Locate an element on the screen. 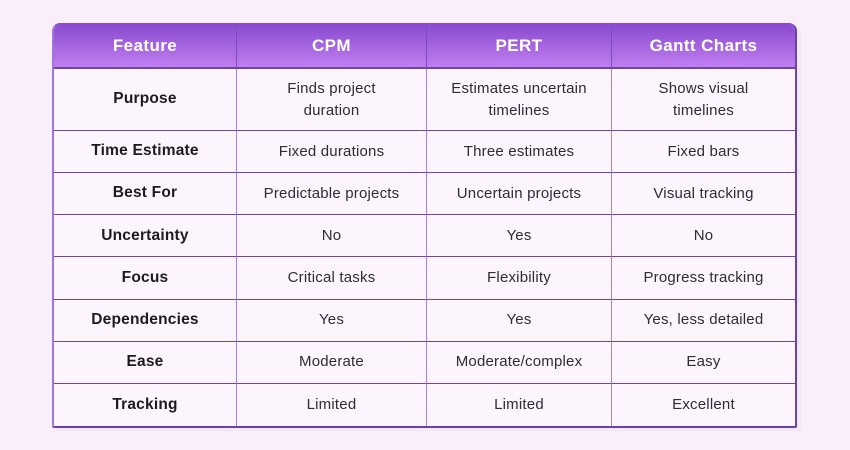 The height and width of the screenshot is (450, 850). feature-cell-best-for: Best For is located at coordinates (145, 194).